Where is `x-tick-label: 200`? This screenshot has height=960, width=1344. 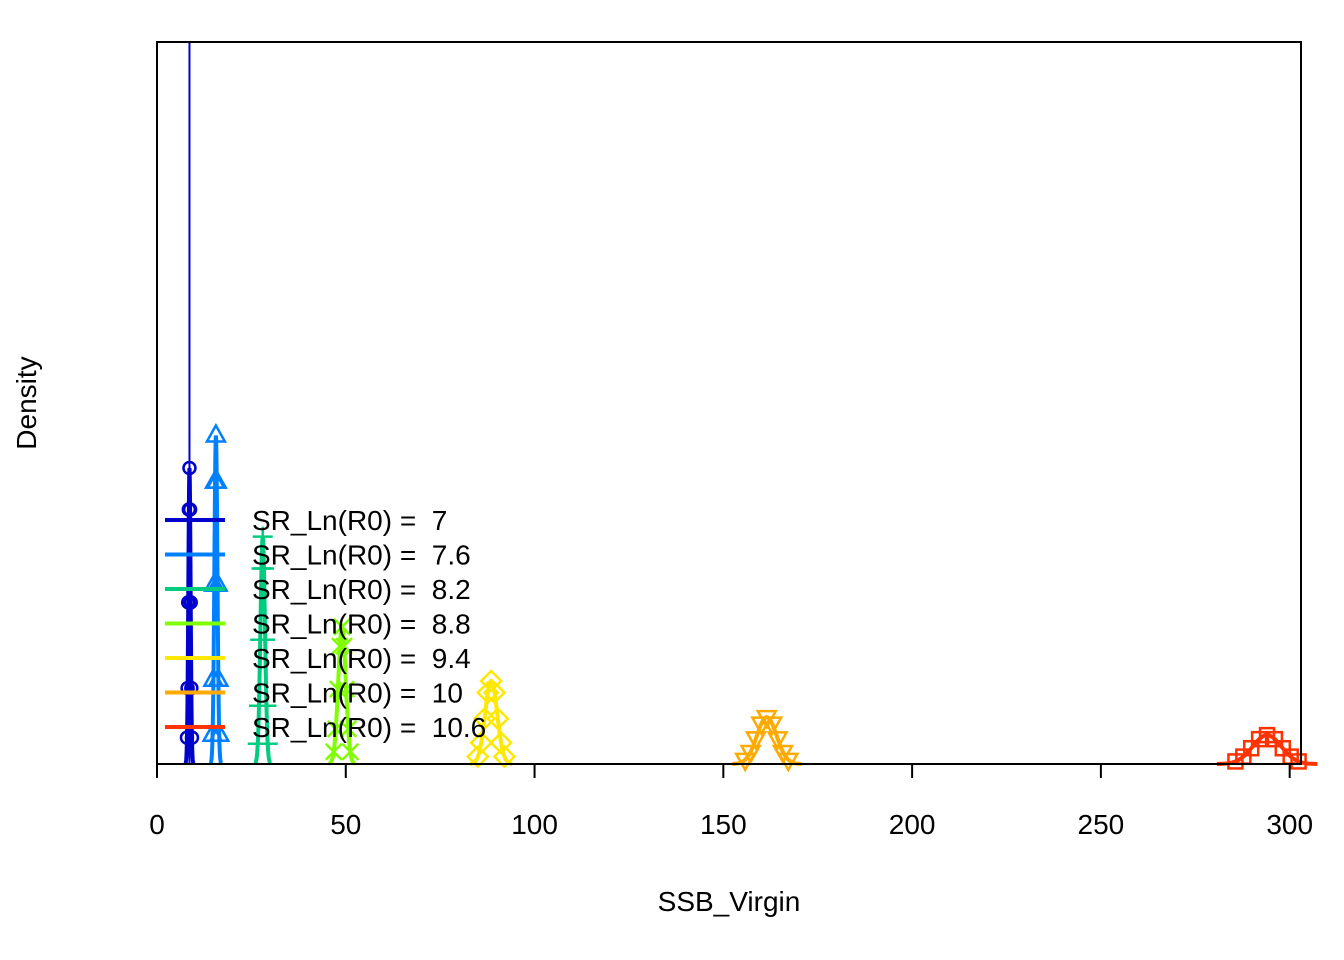 x-tick-label: 200 is located at coordinates (912, 824).